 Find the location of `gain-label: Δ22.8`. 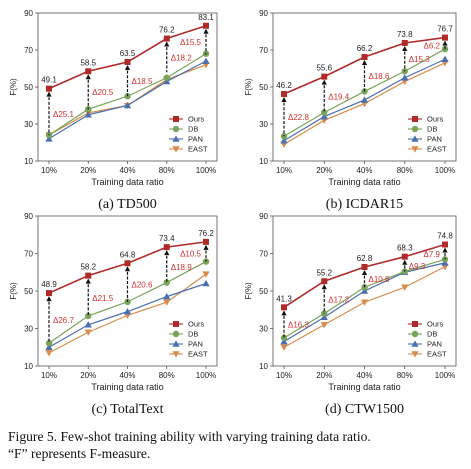

gain-label: Δ22.8 is located at coordinates (298, 117).